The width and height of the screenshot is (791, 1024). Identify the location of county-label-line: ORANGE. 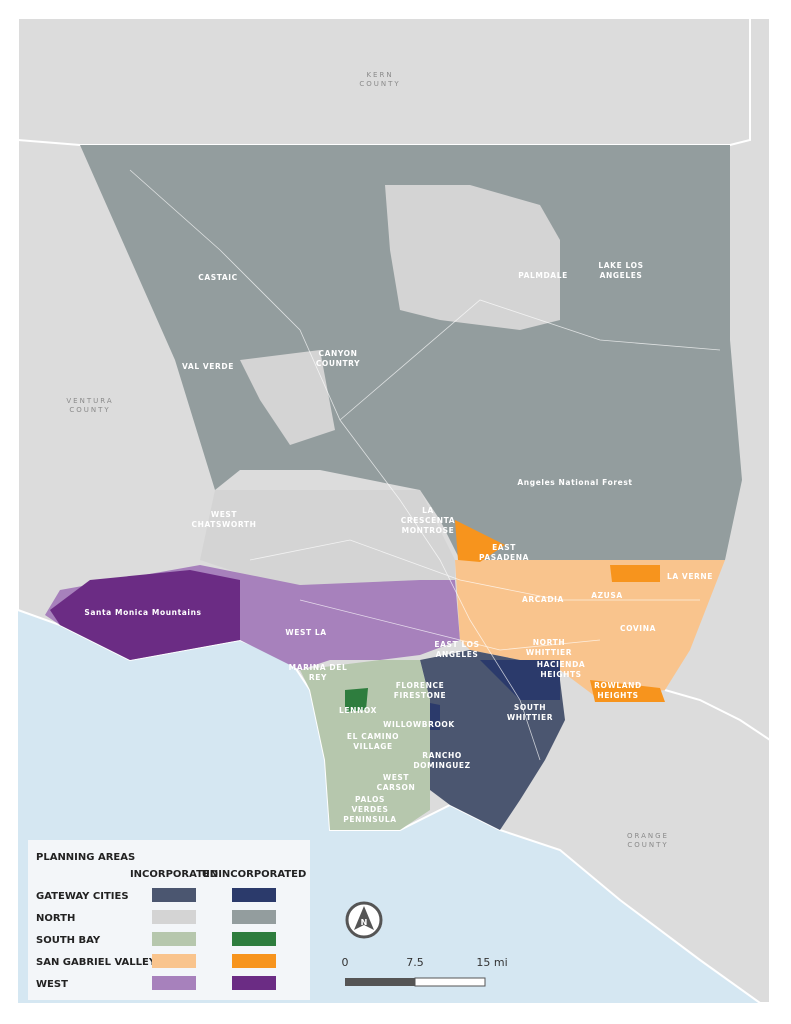
(648, 836).